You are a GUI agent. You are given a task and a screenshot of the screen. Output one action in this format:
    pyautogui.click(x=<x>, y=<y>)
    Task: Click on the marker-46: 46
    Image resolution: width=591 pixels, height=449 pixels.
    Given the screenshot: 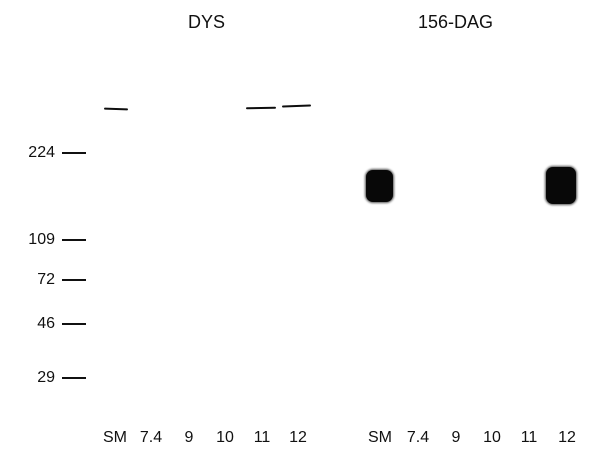 What is the action you would take?
    pyautogui.click(x=45, y=324)
    